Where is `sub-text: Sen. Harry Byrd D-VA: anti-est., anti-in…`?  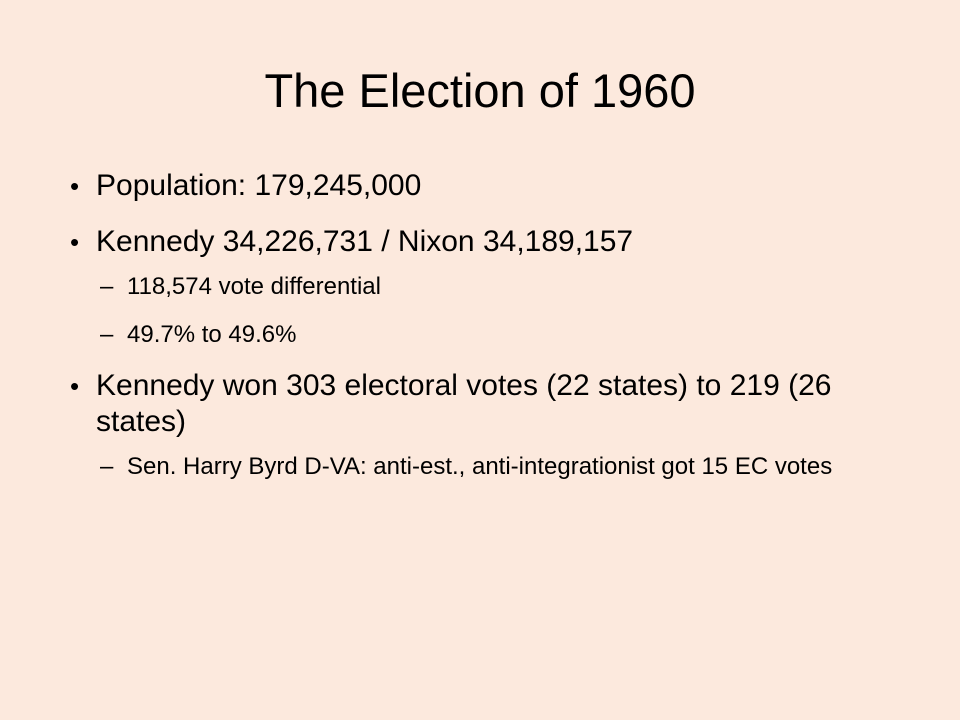 sub-text: Sen. Harry Byrd D-VA: anti-est., anti-in… is located at coordinates (480, 466).